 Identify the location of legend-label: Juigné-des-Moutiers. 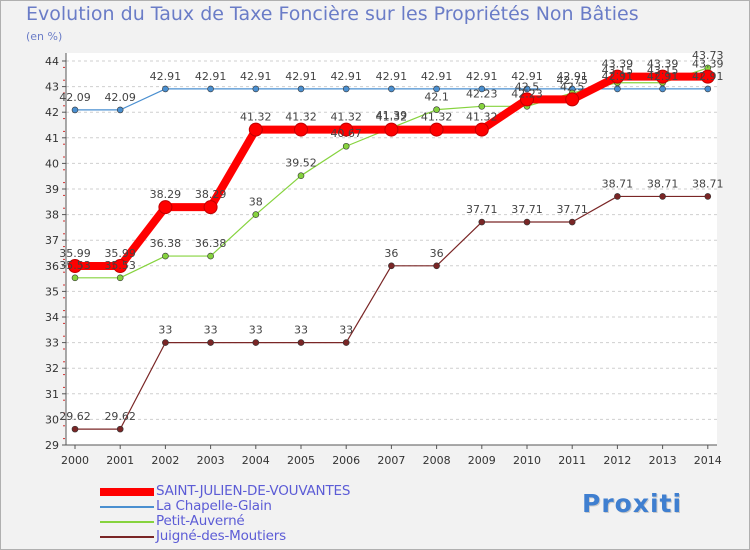
(221, 536).